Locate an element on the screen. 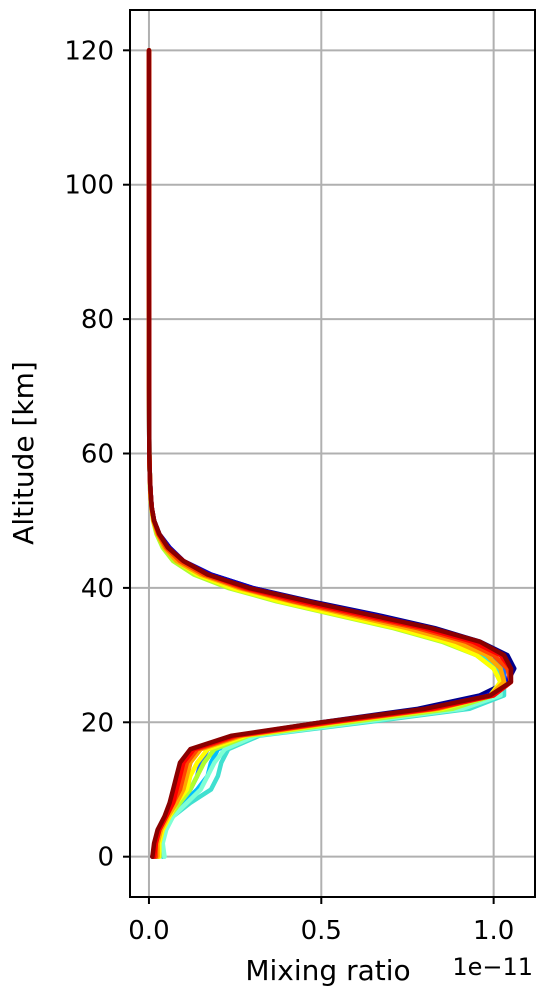 The width and height of the screenshot is (538, 992). y-tick-label: 60 is located at coordinates (97, 455).